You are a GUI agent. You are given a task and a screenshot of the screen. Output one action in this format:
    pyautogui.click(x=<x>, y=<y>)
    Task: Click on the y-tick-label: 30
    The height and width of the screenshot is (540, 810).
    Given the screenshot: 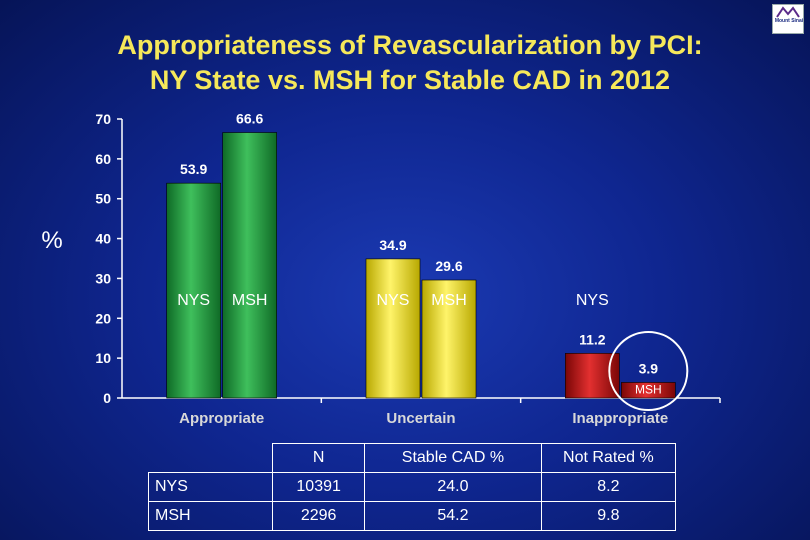 What is the action you would take?
    pyautogui.click(x=103, y=278)
    